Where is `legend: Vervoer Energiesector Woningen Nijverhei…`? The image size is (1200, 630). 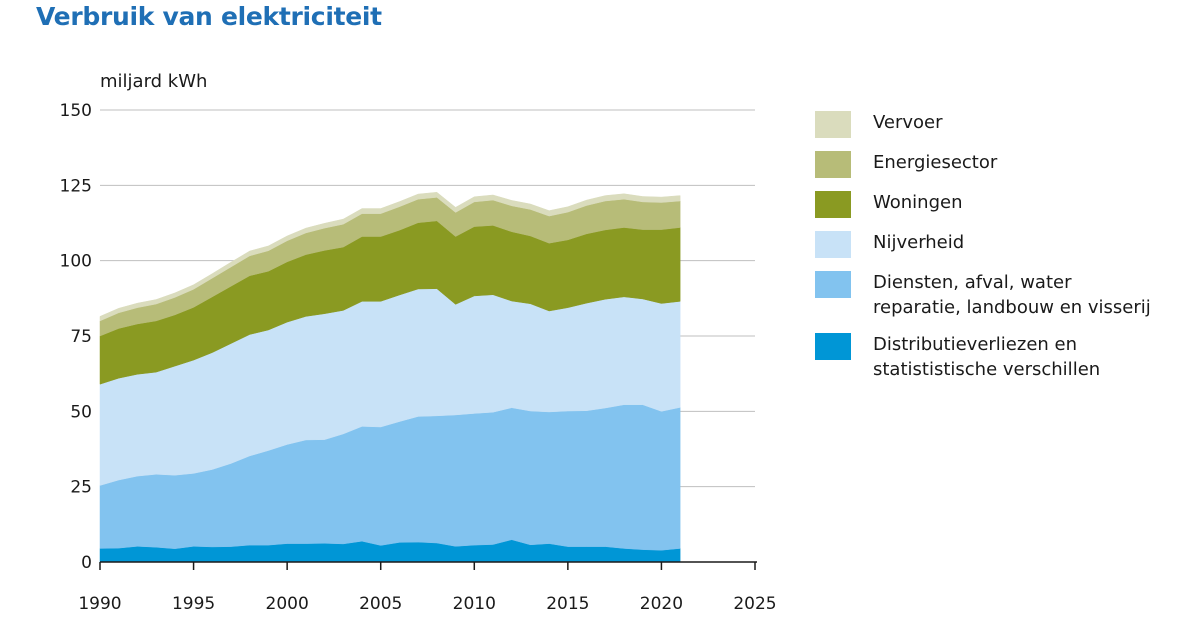 legend: Vervoer Energiesector Woningen Nijverhei… is located at coordinates (1005, 252).